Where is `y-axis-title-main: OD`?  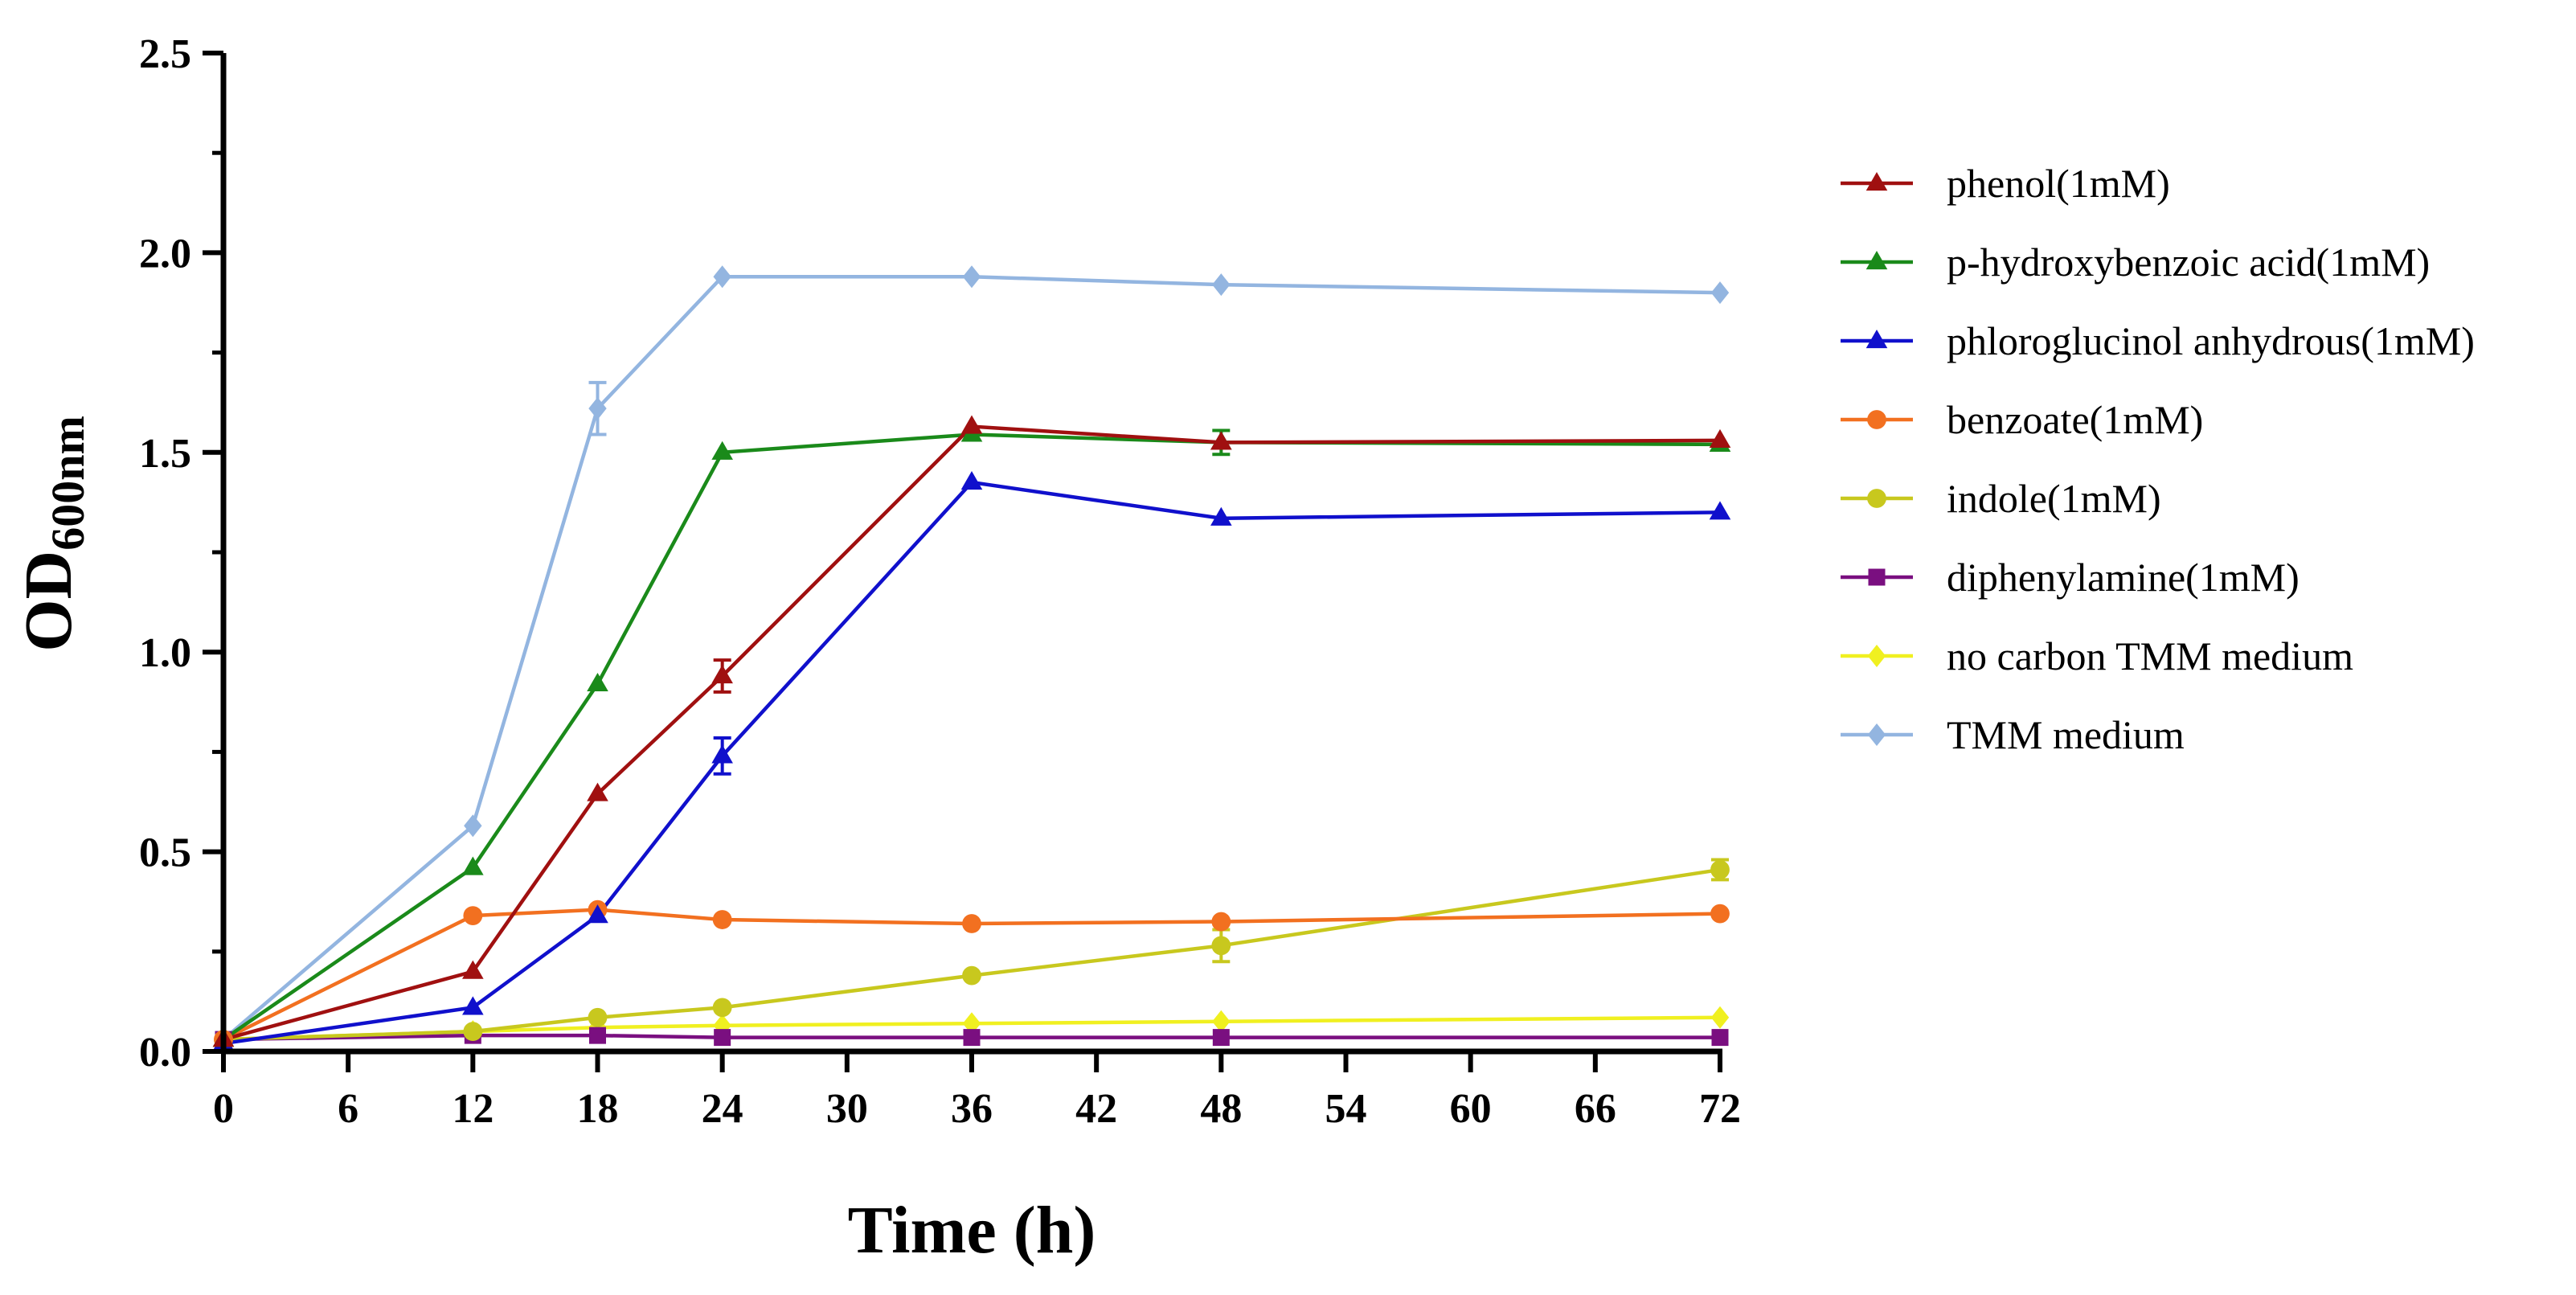
y-axis-title-main: OD is located at coordinates (48, 601).